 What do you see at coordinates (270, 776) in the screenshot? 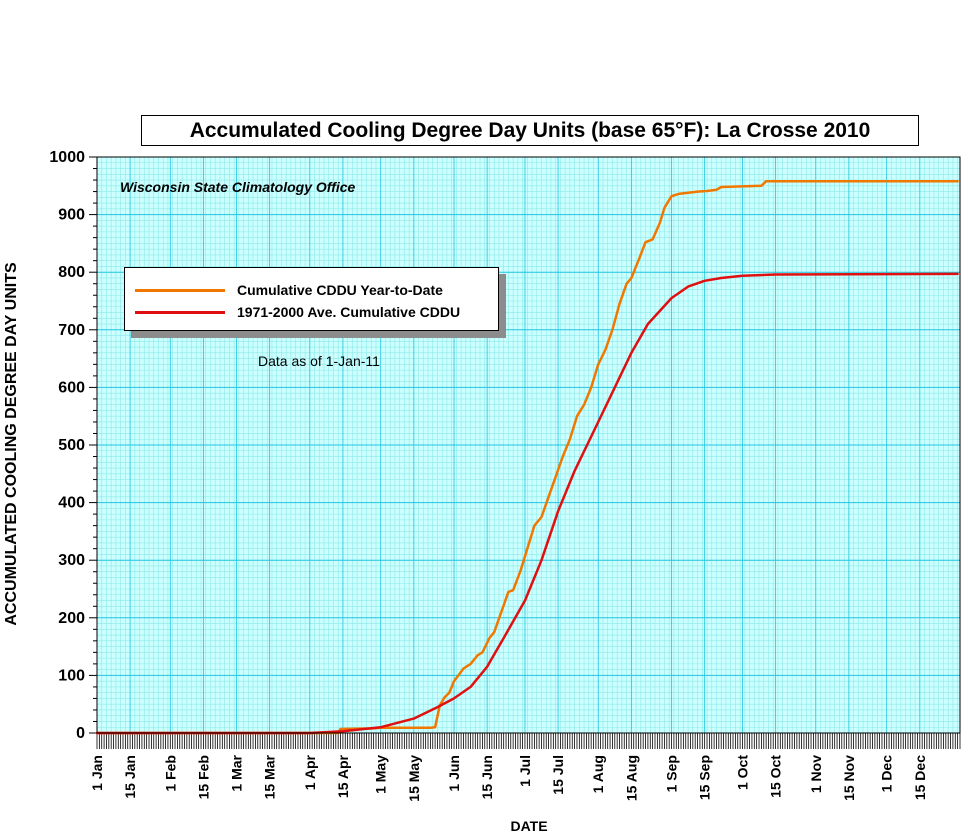
I see `x-tick-label: 15 Mar` at bounding box center [270, 776].